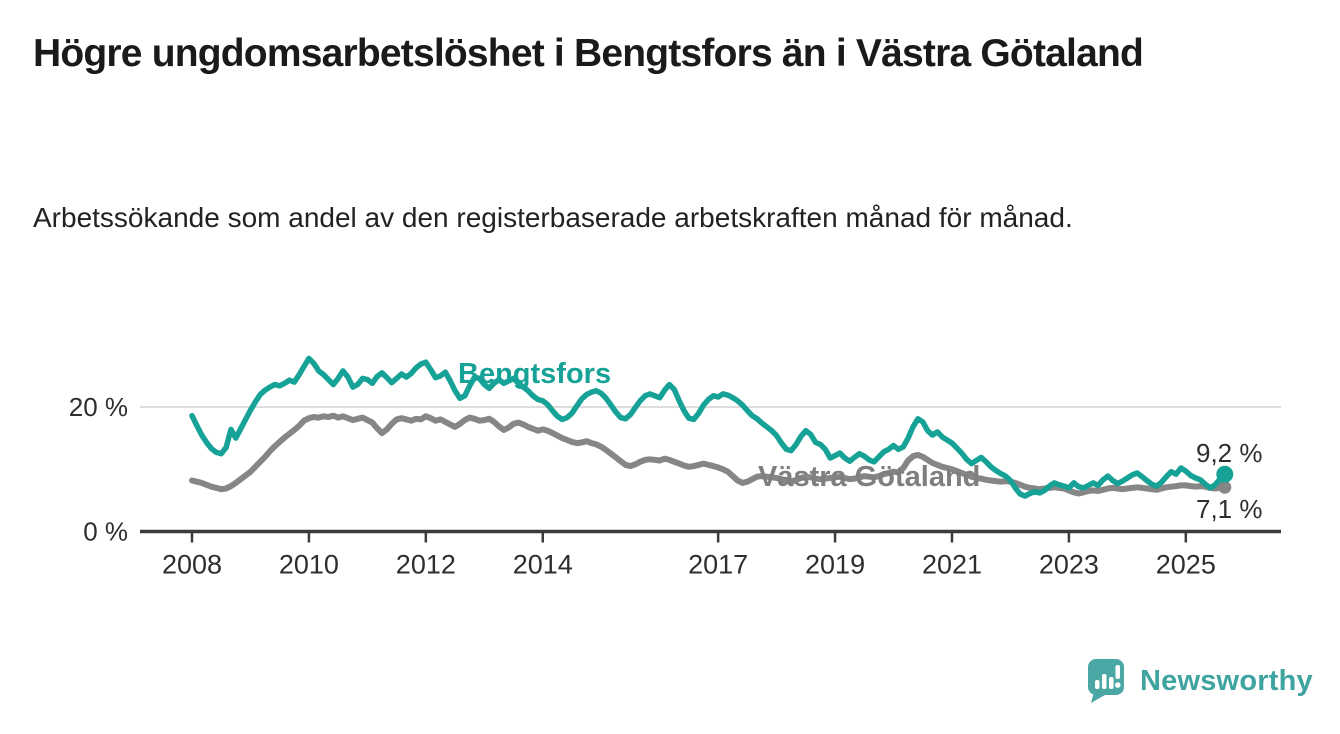 This screenshot has height=734, width=1340. Describe the element at coordinates (1069, 565) in the screenshot. I see `x-axis-label-2023: 2023` at that location.